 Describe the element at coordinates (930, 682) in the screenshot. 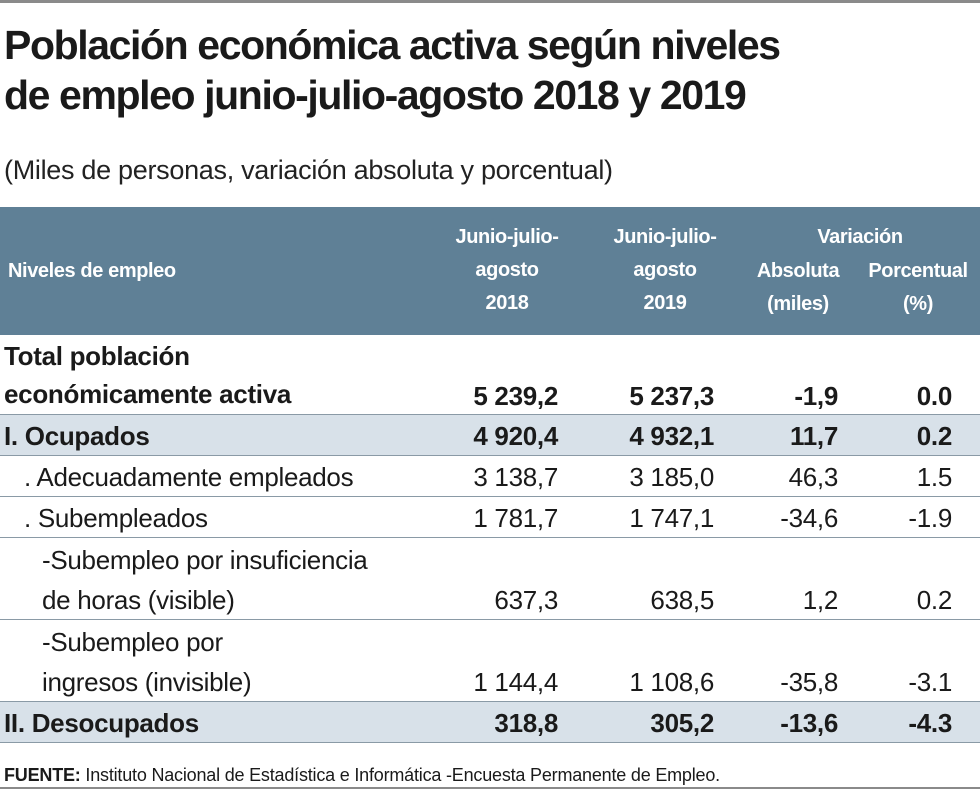

I see `value-percent: -3.1` at that location.